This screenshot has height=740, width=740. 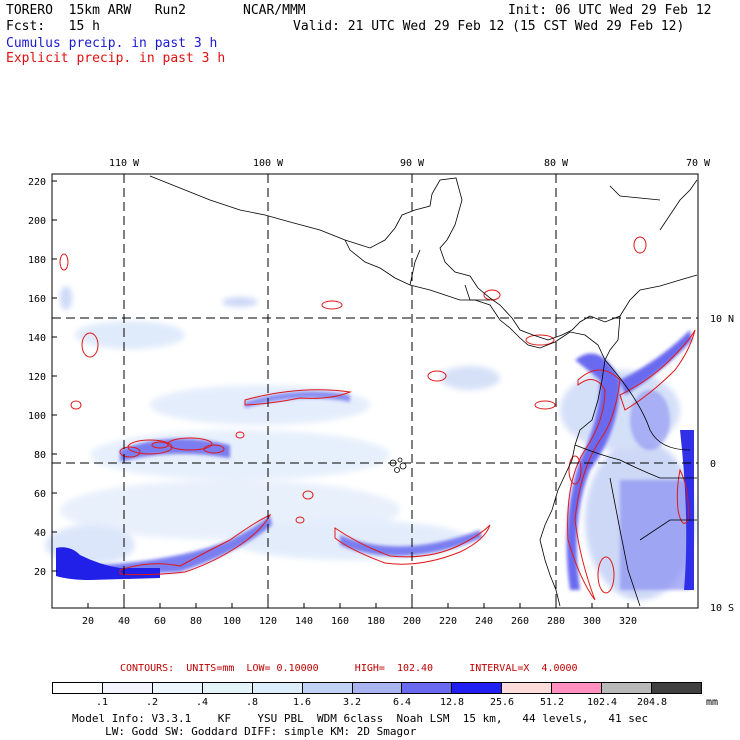 What do you see at coordinates (602, 702) in the screenshot?
I see `colorbar-label: 102.4` at bounding box center [602, 702].